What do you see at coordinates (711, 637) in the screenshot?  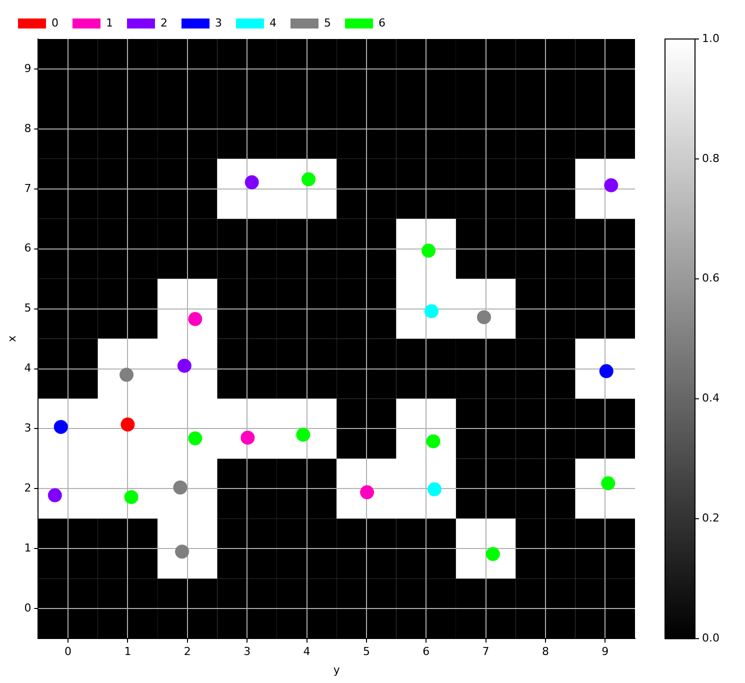 I see `color-bar-label: 0.0` at bounding box center [711, 637].